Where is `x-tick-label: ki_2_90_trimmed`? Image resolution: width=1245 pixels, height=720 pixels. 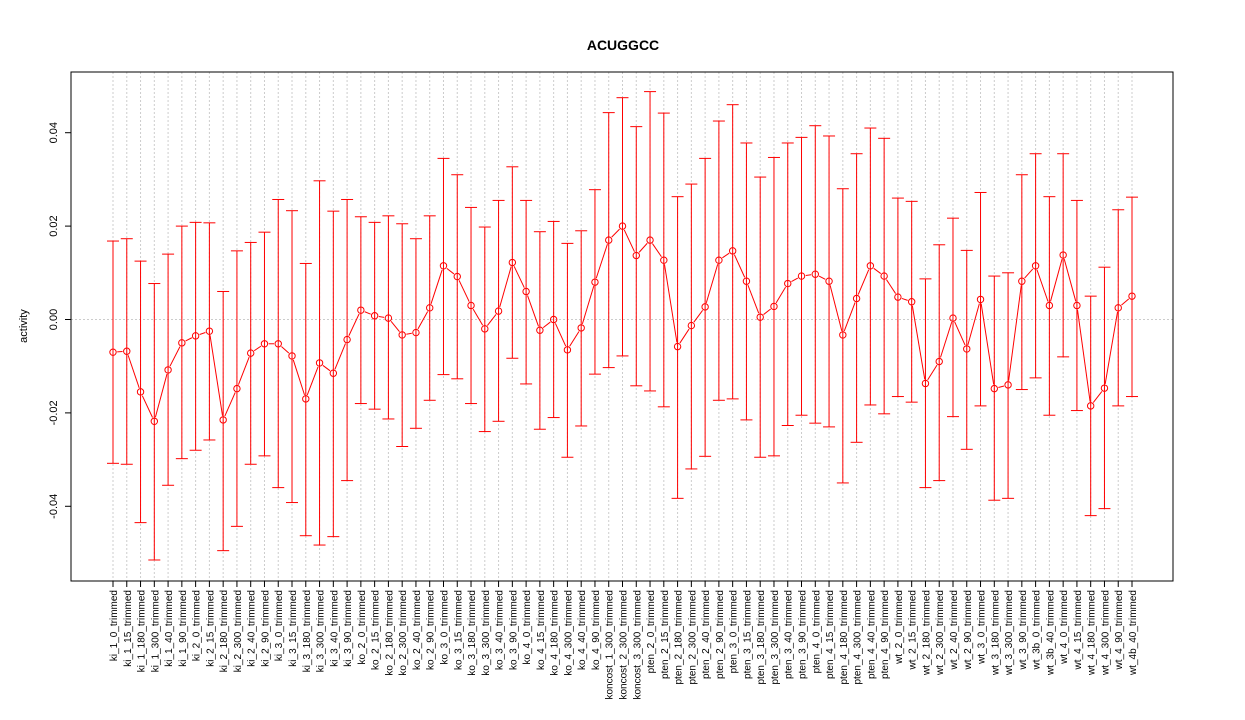 x-tick-label: ki_2_90_trimmed is located at coordinates (265, 628).